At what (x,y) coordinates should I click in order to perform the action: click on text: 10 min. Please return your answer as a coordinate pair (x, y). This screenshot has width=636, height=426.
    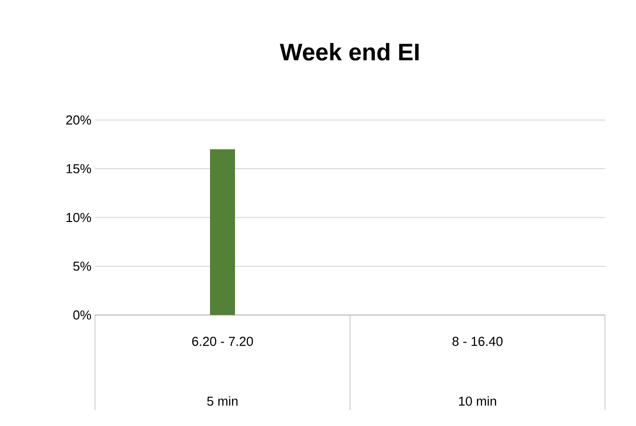
    Looking at the image, I should click on (477, 401).